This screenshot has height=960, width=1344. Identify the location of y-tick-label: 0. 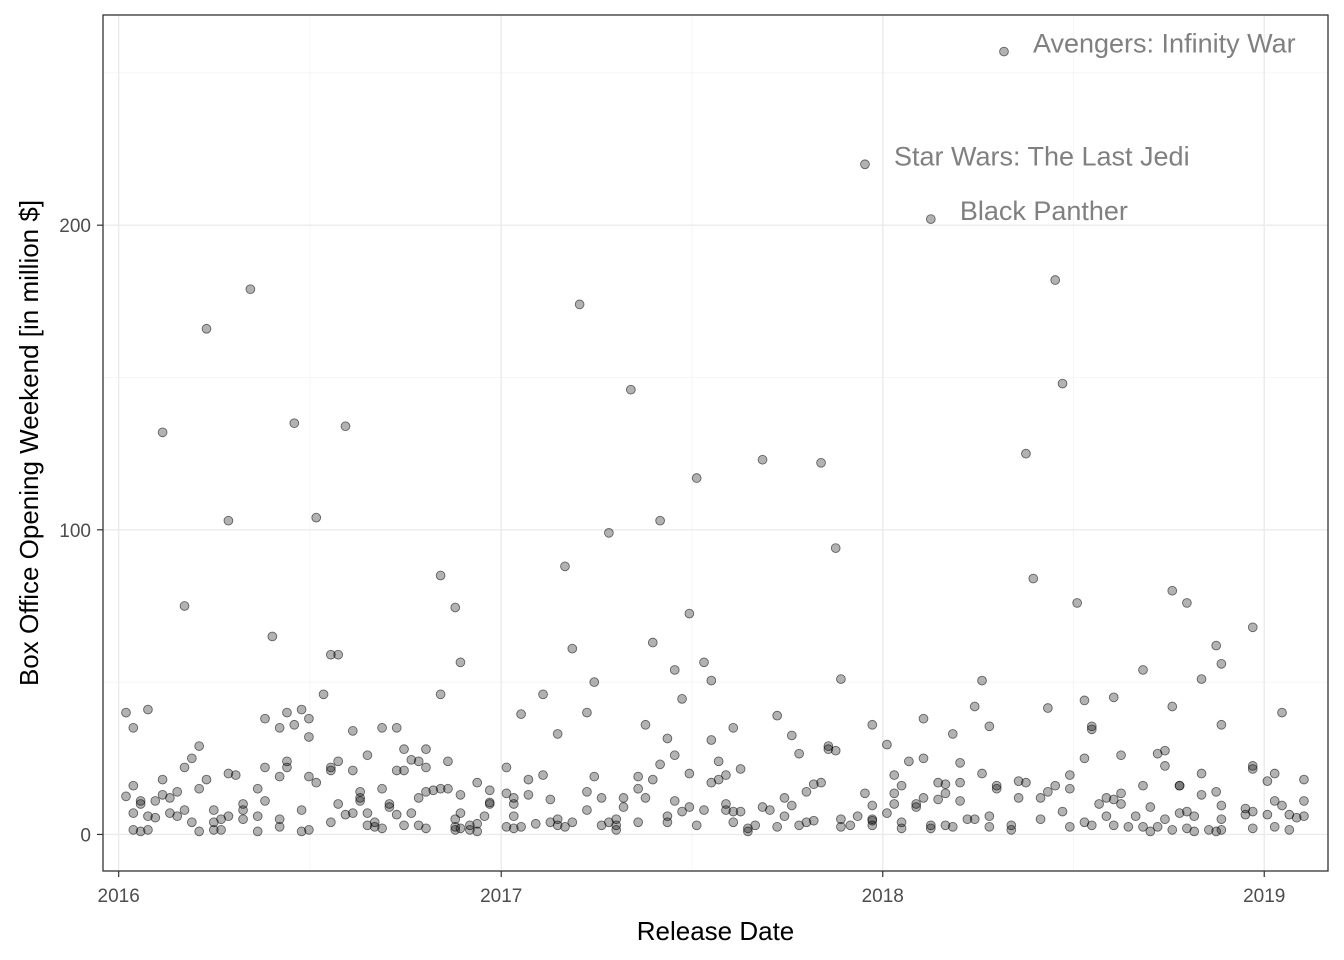
(85, 835).